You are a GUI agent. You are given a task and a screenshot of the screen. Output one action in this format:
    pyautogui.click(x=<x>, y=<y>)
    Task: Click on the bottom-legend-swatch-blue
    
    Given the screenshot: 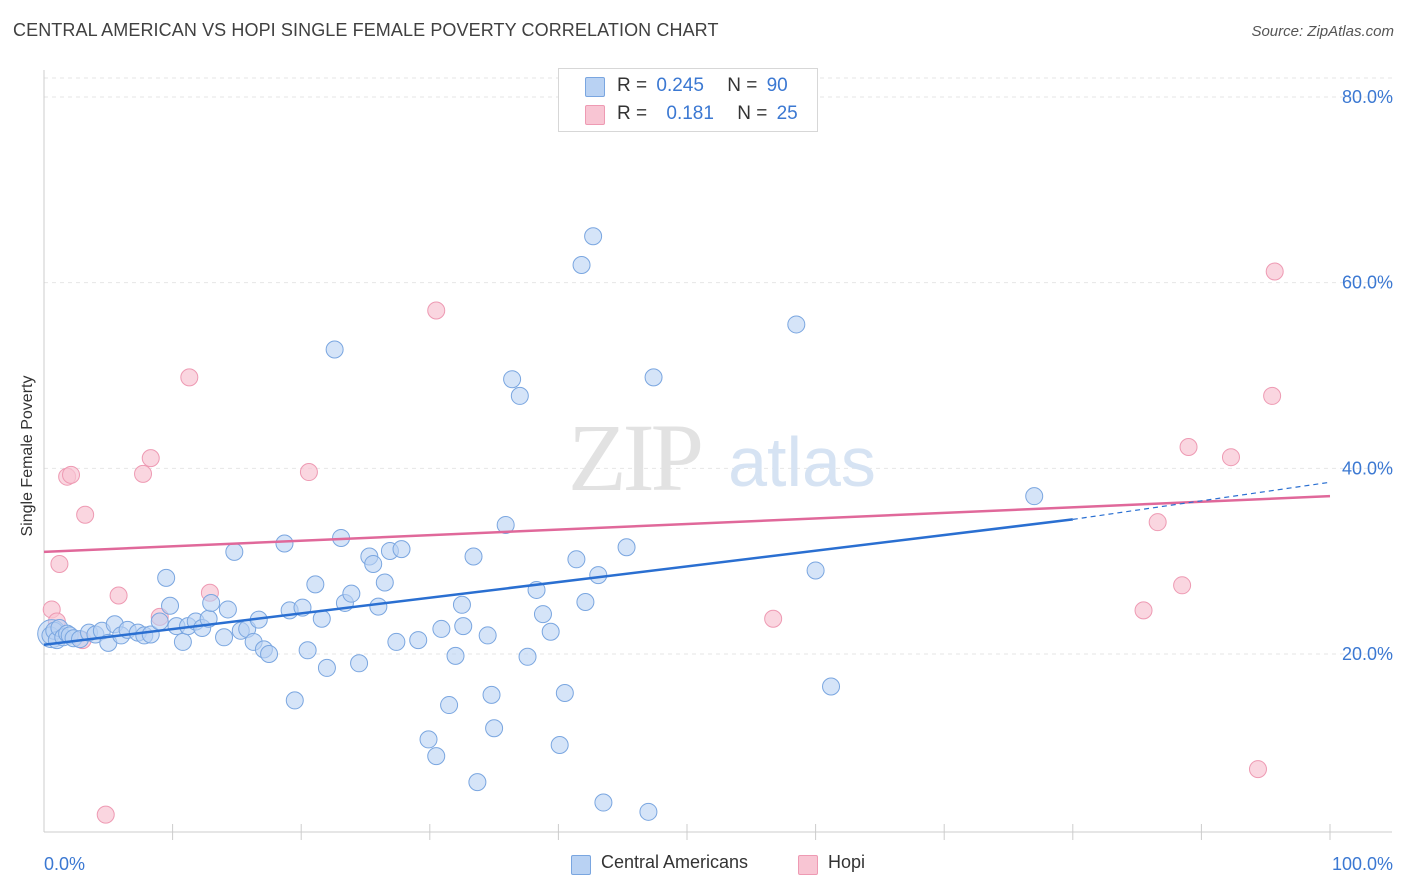 What is the action you would take?
    pyautogui.click(x=581, y=865)
    